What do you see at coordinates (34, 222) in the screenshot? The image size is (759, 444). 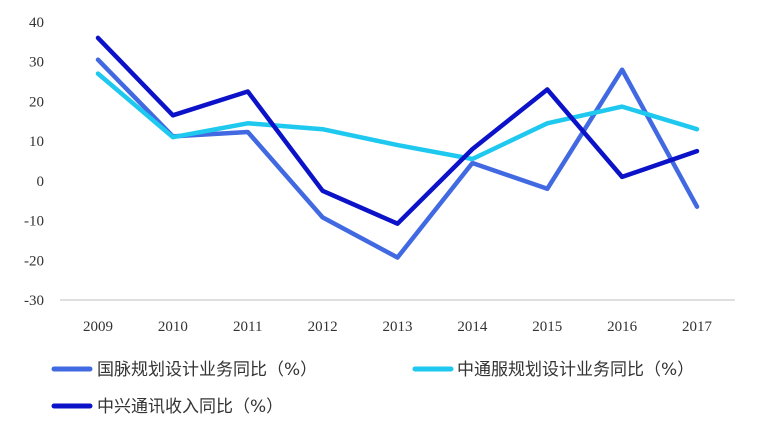 I see `y-tick-label: -10` at bounding box center [34, 222].